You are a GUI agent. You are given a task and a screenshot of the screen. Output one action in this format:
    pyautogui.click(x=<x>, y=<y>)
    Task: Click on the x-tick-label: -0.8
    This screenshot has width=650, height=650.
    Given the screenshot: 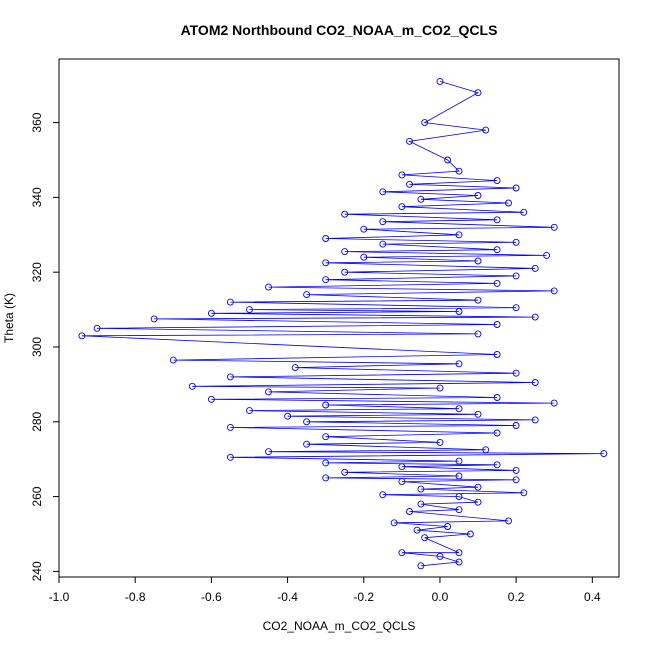 What is the action you would take?
    pyautogui.click(x=135, y=597)
    